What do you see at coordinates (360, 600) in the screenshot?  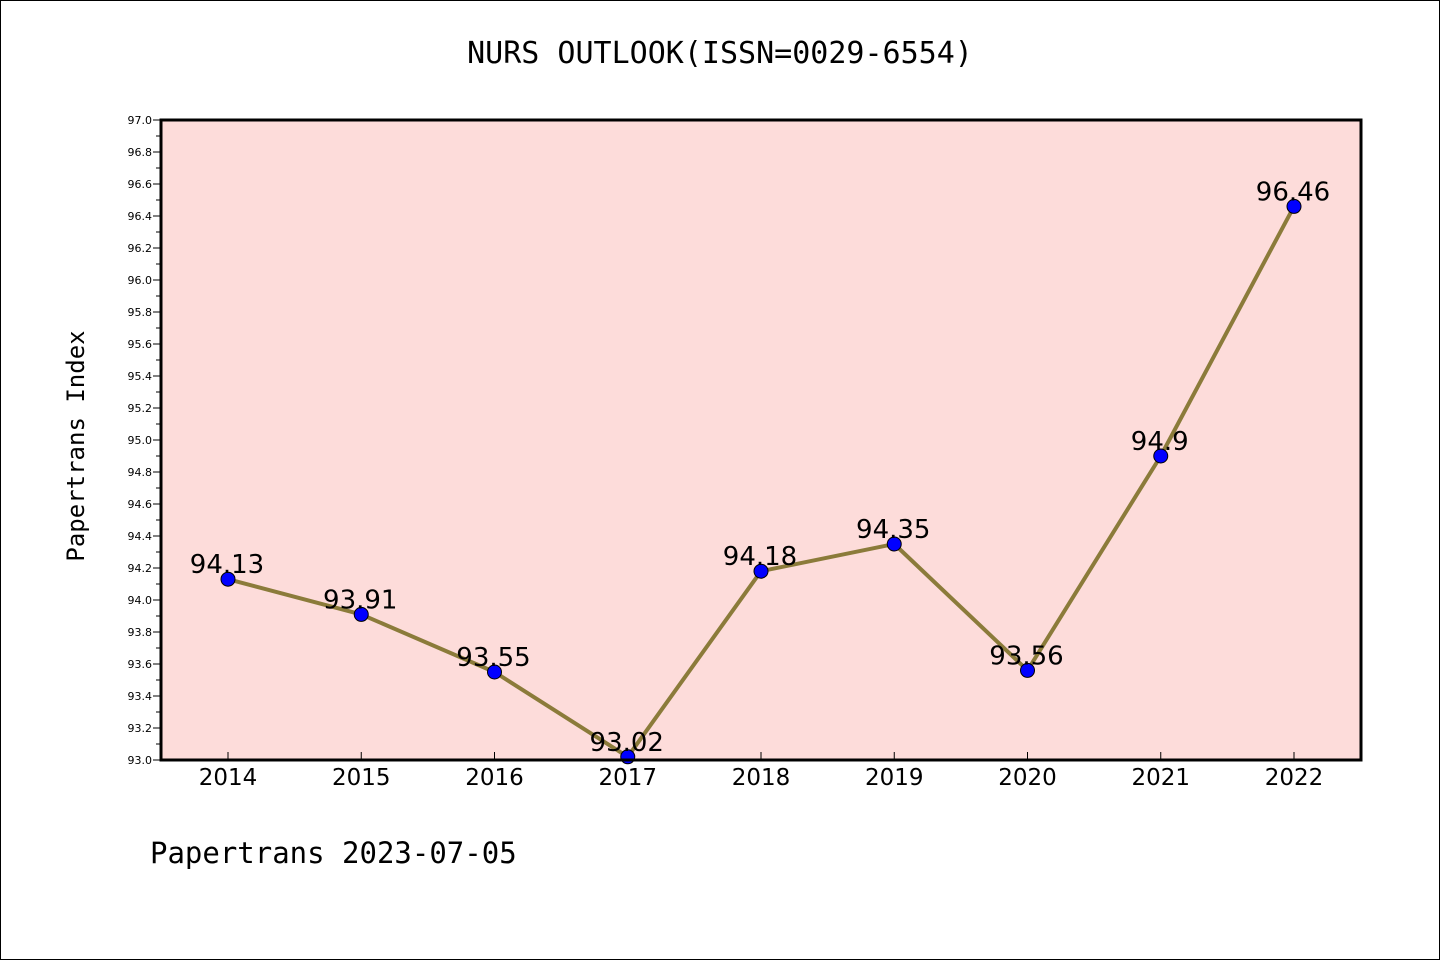 I see `data-label: 93.91` at bounding box center [360, 600].